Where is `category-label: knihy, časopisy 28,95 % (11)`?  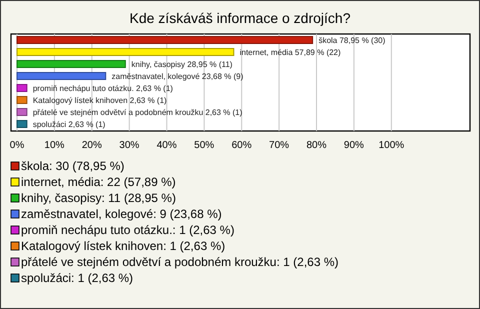 category-label: knihy, časopisy 28,95 % (11) is located at coordinates (181, 64).